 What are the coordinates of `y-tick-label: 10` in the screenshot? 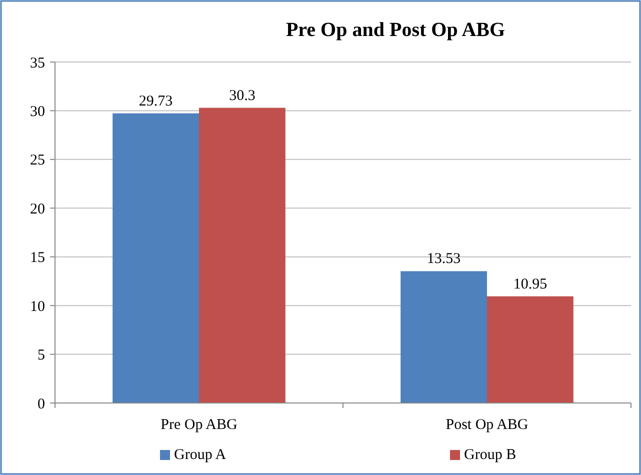 It's located at (37, 306).